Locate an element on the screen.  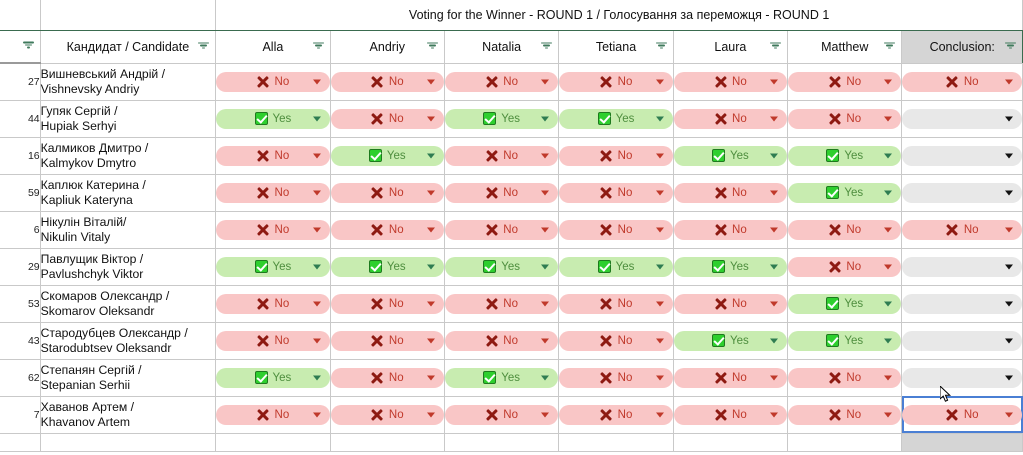
column-header-alla: Alla is located at coordinates (273, 47).